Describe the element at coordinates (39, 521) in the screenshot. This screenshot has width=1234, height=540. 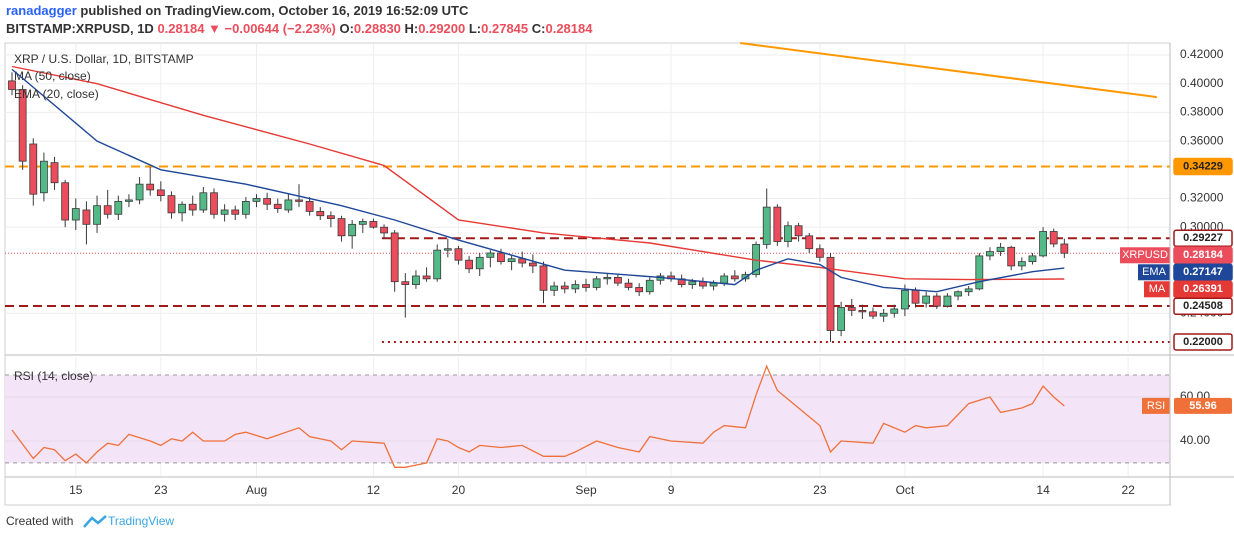
I see `footer-created: Created with` at that location.